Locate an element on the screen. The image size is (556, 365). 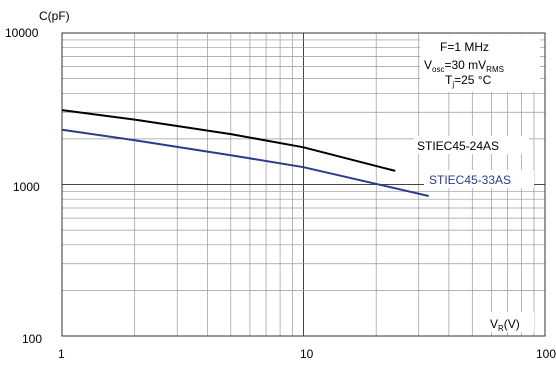
condition-voltage: Vosc=30 mVRMS is located at coordinates (464, 66).